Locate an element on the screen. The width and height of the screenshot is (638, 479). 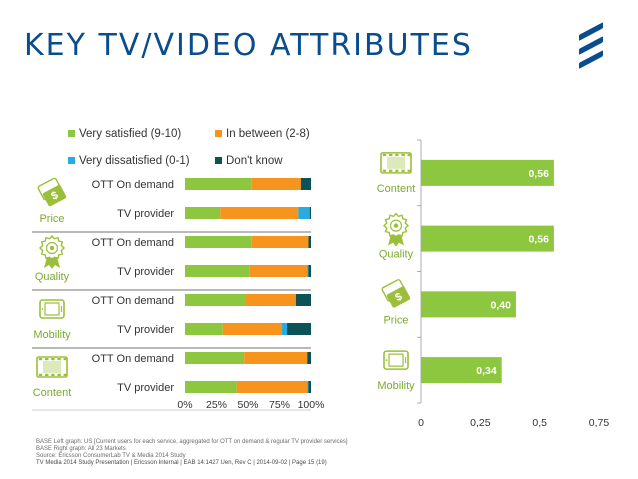
logo-stripes is located at coordinates (591, 45).